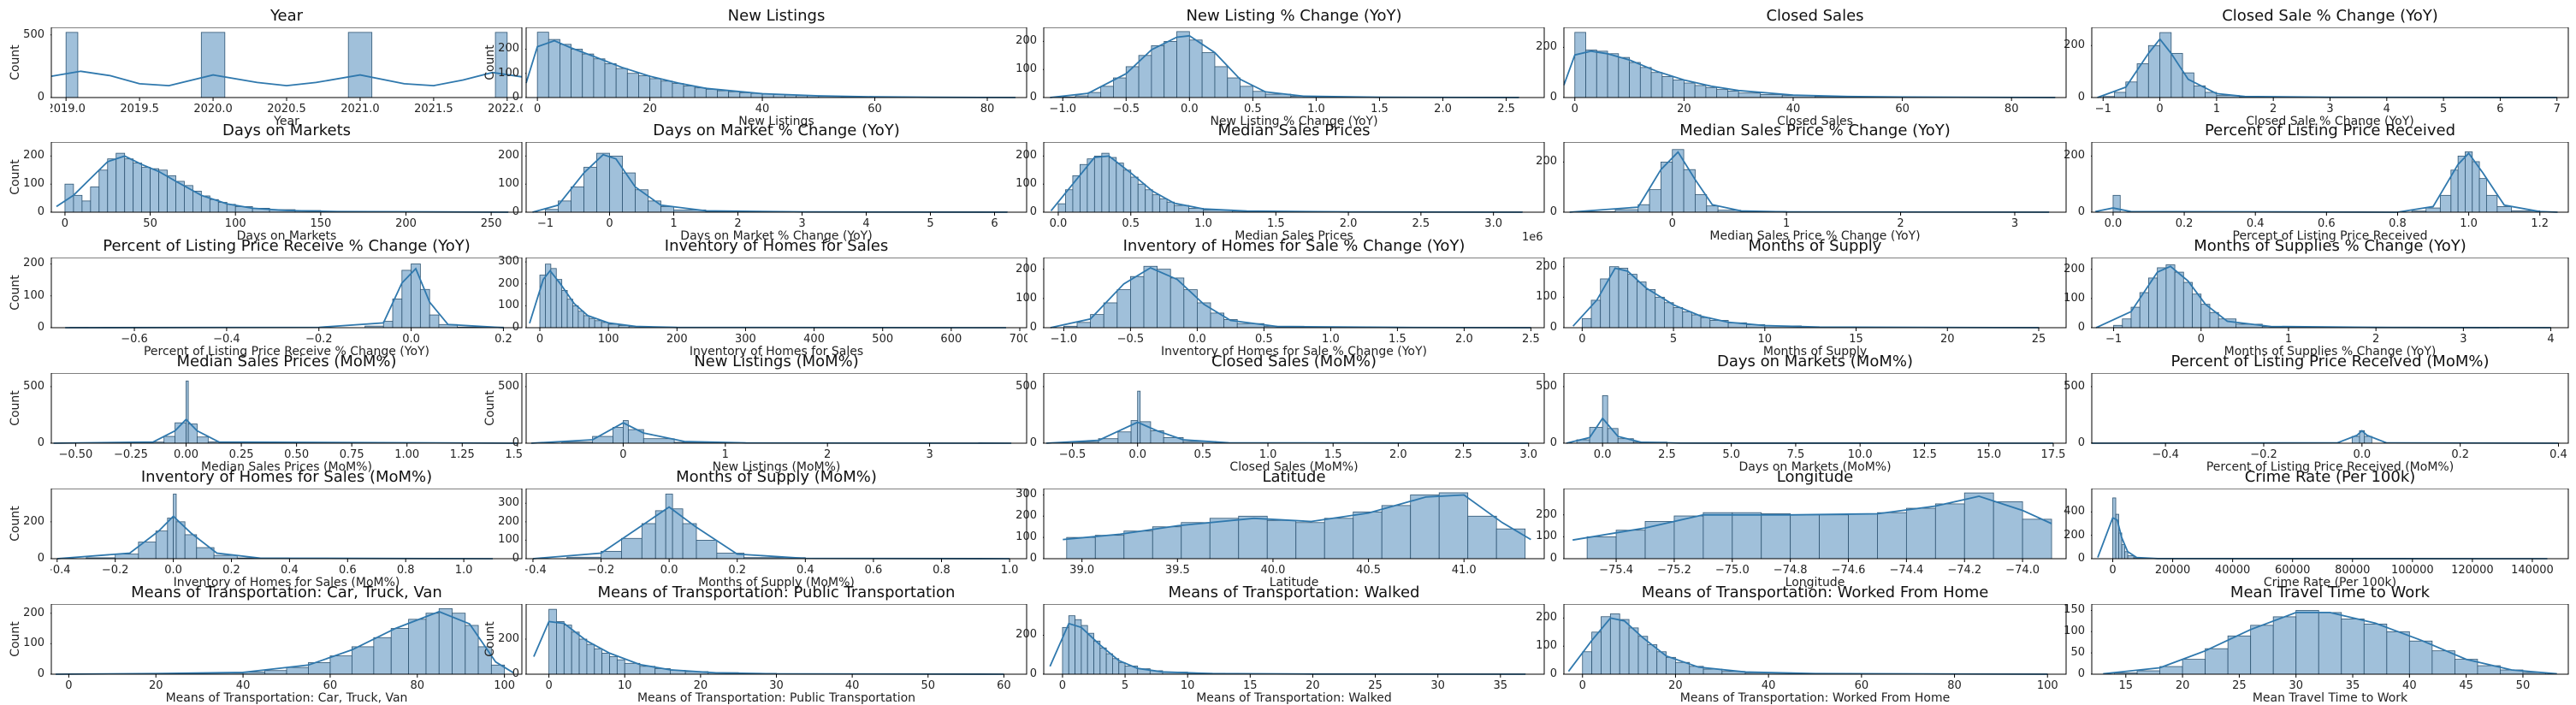 The width and height of the screenshot is (2576, 705). Describe the element at coordinates (1064, 339) in the screenshot. I see `x-tick-label: −1.0` at that location.